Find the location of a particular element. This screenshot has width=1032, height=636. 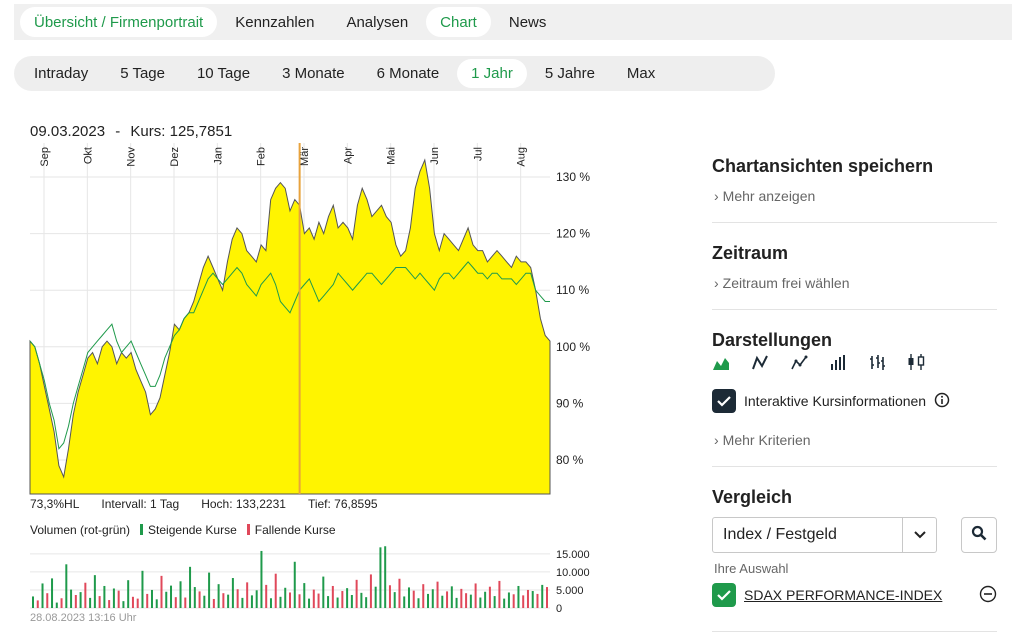

line-markers-icon is located at coordinates (799, 362).